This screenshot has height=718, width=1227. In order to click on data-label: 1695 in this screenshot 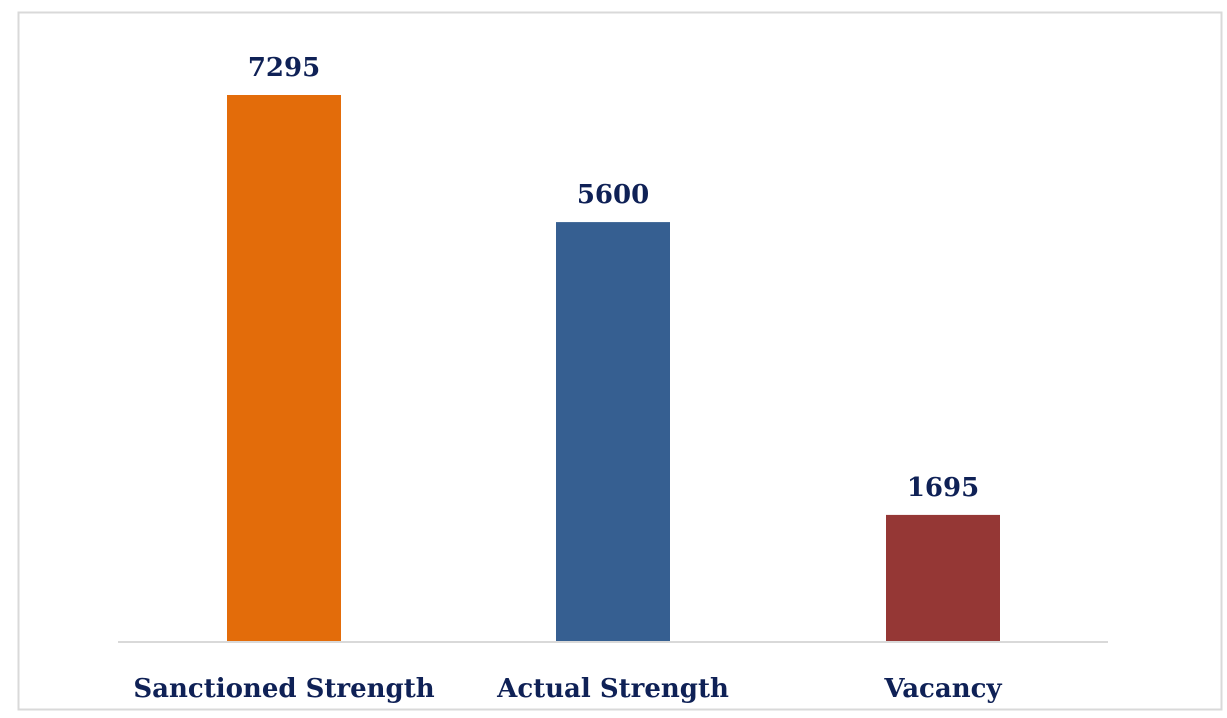, I will do `click(943, 488)`.